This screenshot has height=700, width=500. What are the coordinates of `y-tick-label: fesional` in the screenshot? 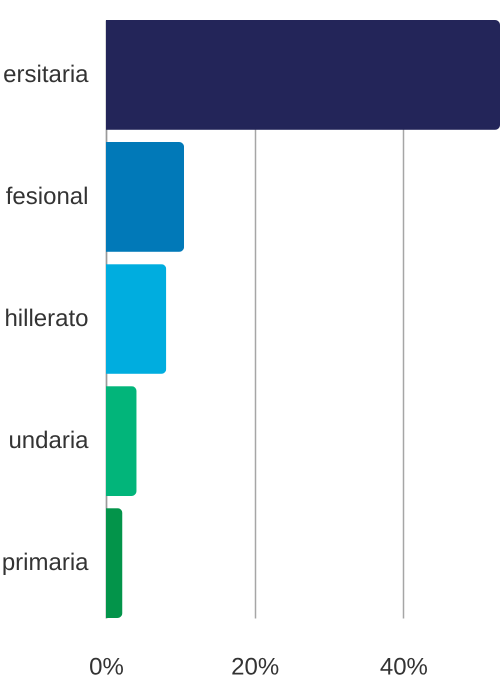 It's located at (47, 196).